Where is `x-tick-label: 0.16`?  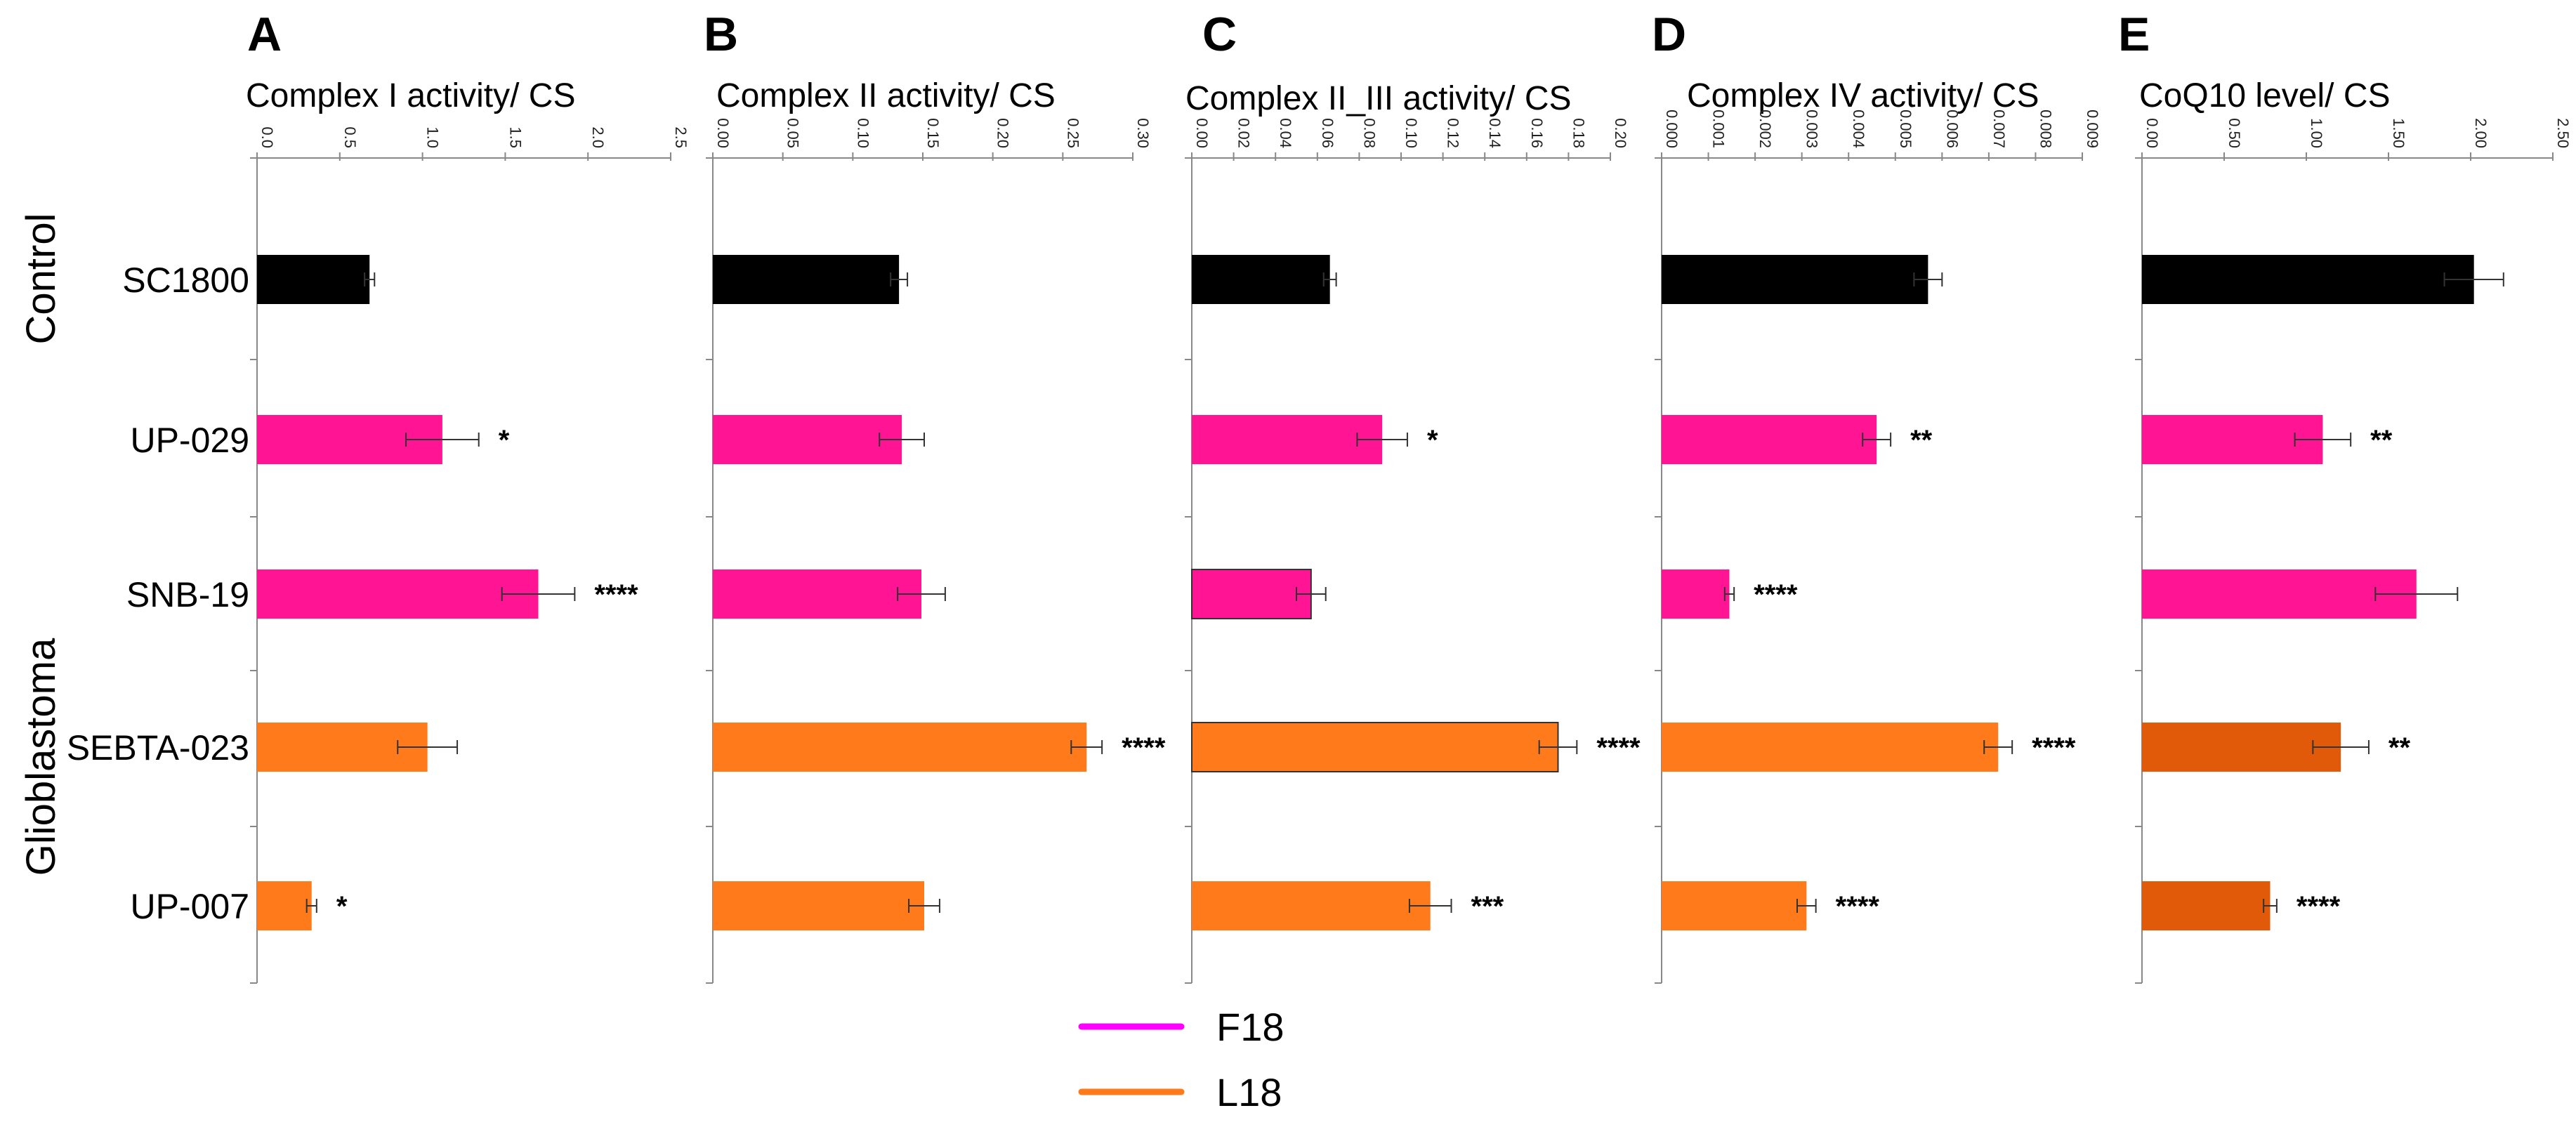
x-tick-label: 0.16 is located at coordinates (1537, 133).